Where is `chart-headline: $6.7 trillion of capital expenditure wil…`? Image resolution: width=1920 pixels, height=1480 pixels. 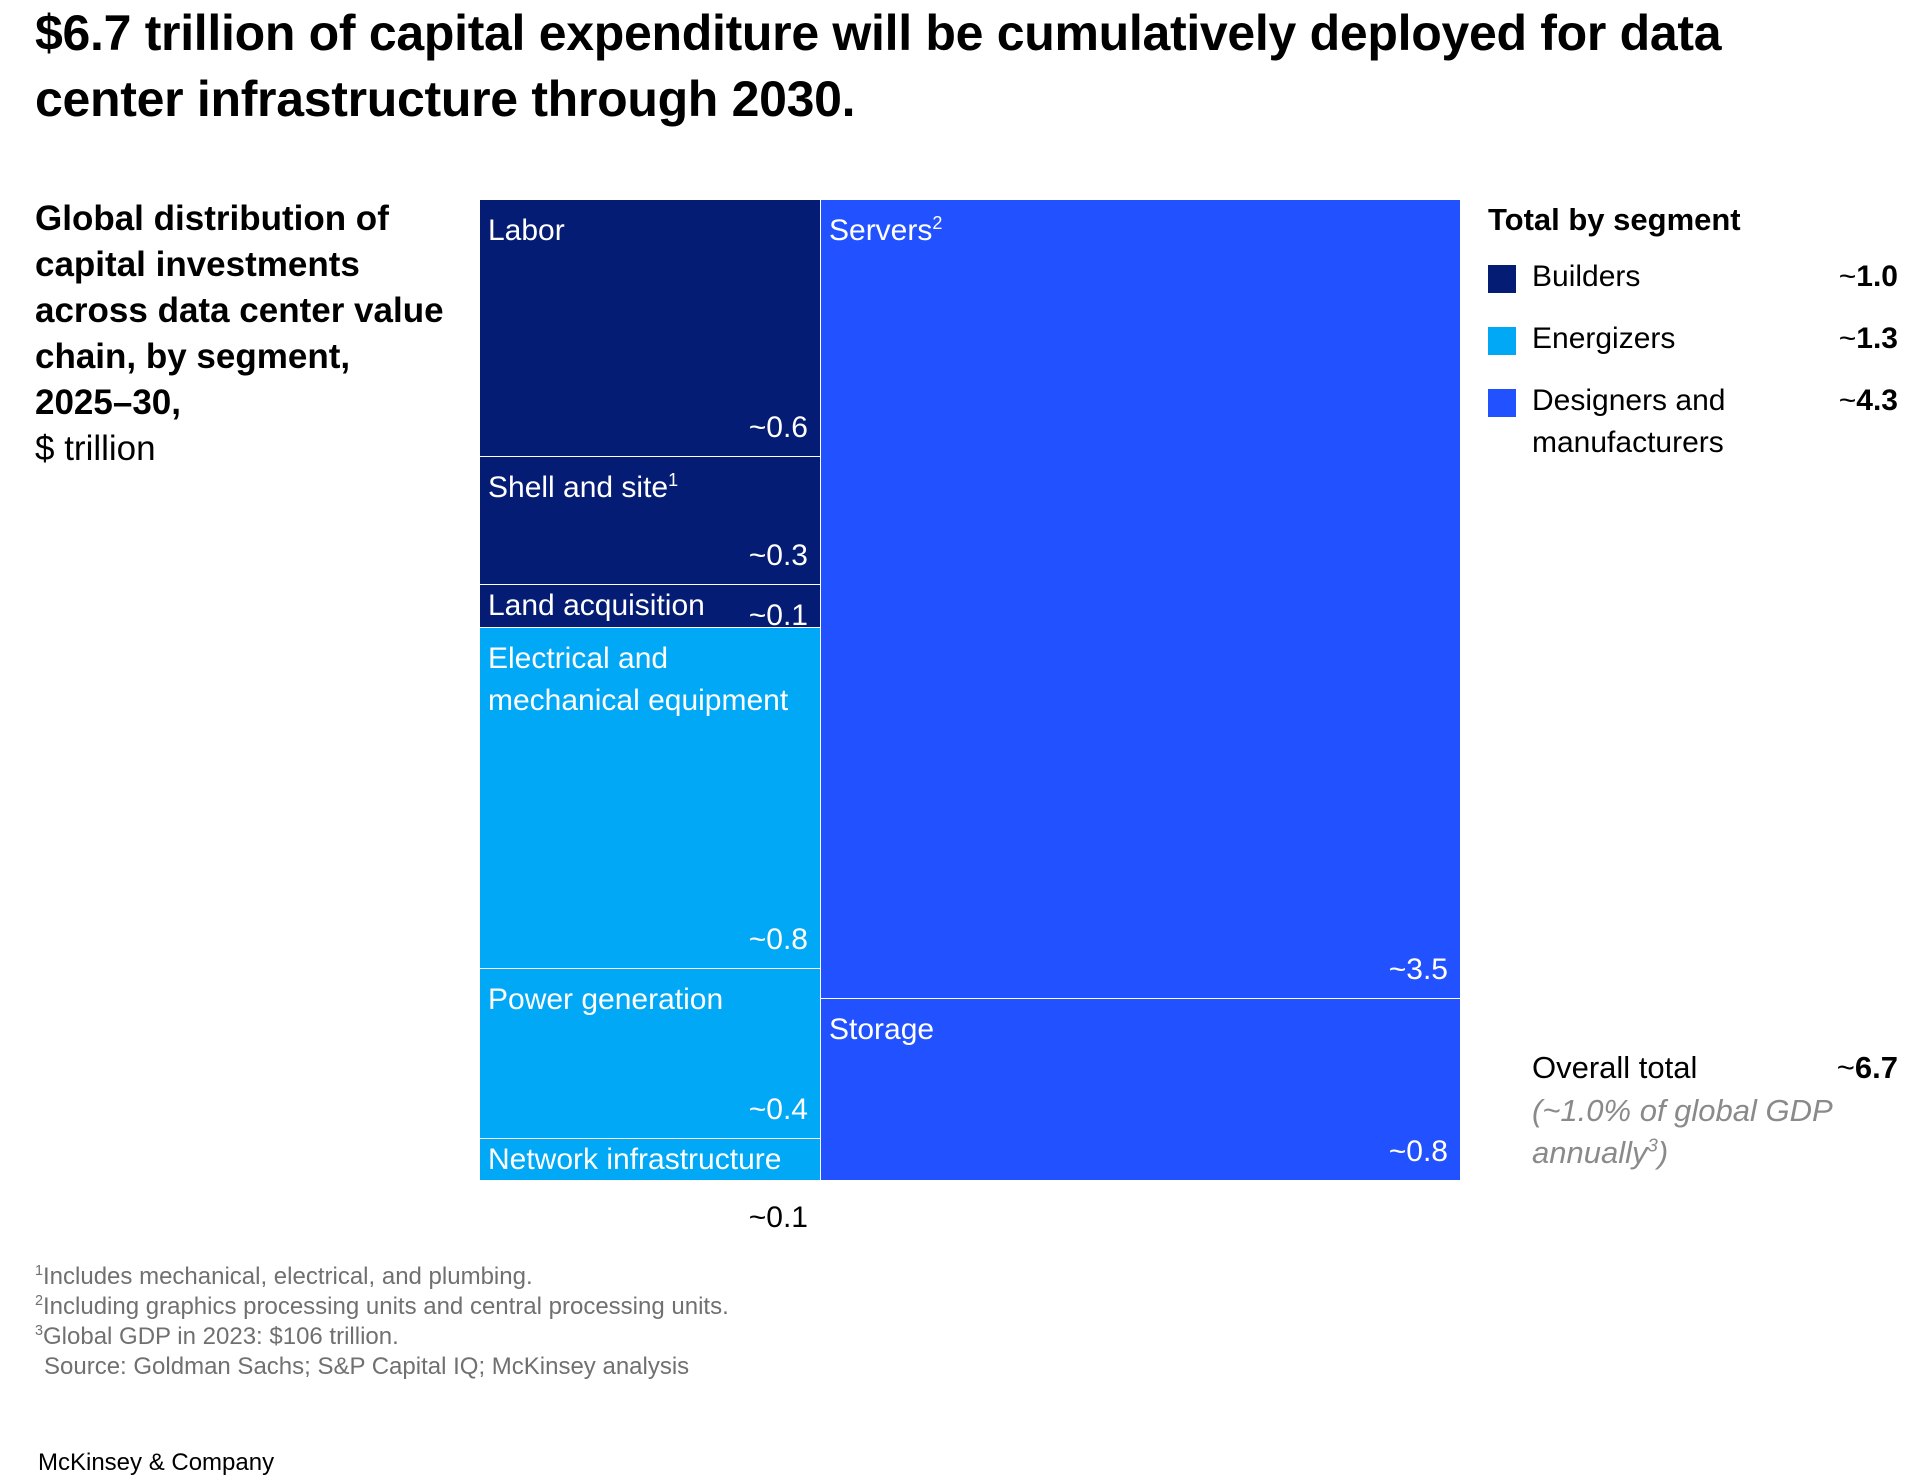
chart-headline: $6.7 trillion of capital expenditure wil… is located at coordinates (878, 66).